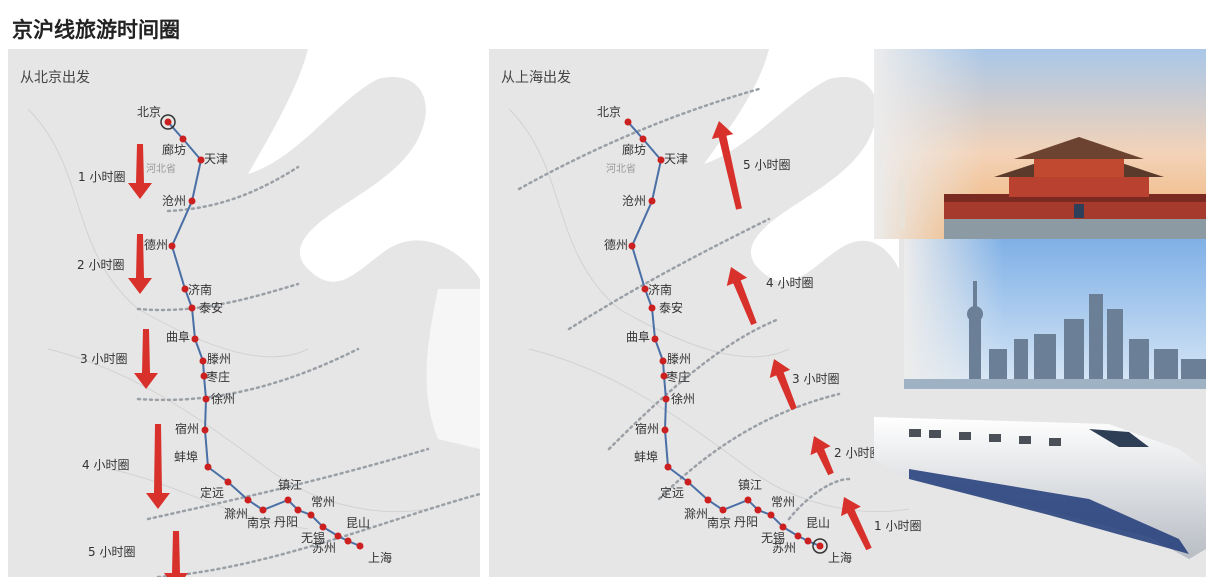 This screenshot has height=587, width=1214. What do you see at coordinates (621, 168) in the screenshot?
I see `province-label: 河北省` at bounding box center [621, 168].